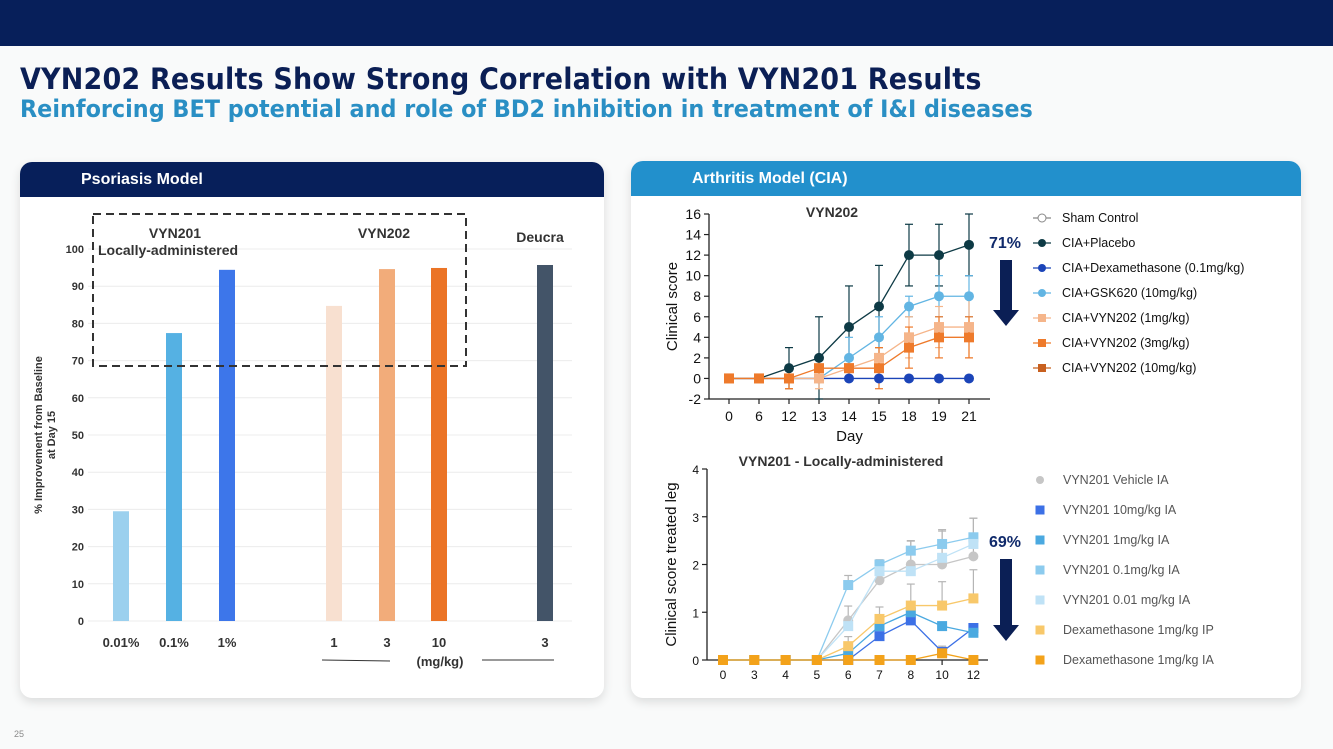  I want to click on x-tick-label: 3, so click(386, 642).